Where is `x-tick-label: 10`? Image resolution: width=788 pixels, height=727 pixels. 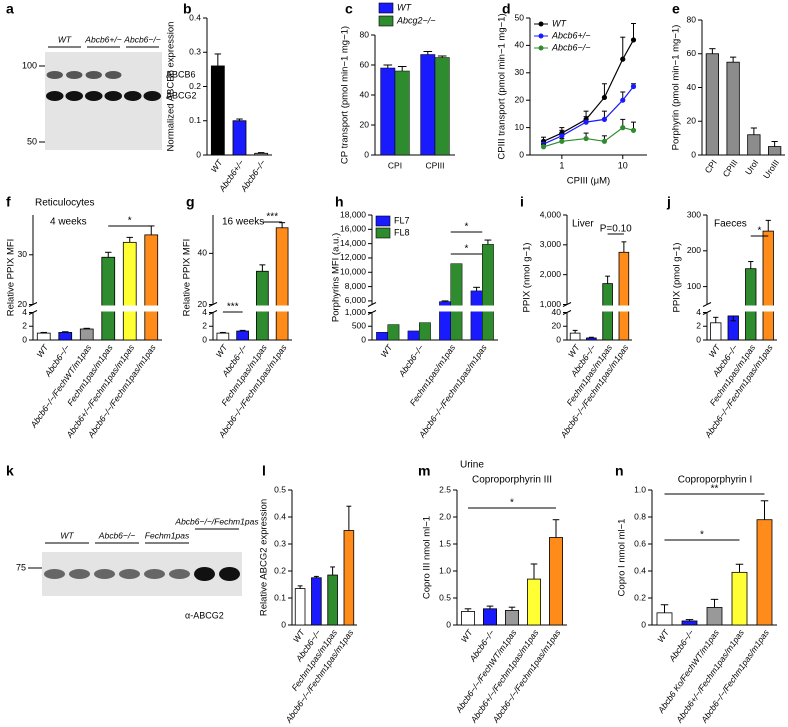
x-tick-label: 10 is located at coordinates (623, 165).